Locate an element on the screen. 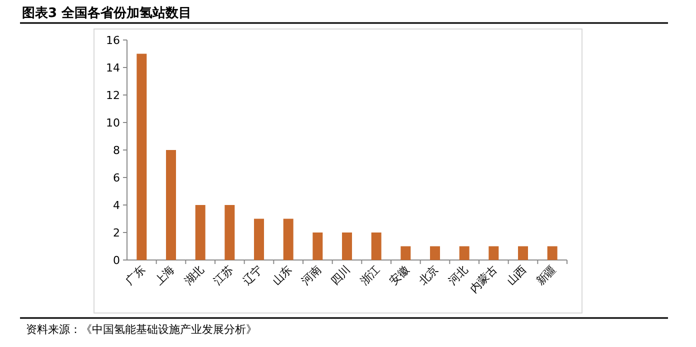  x-tick-label: 浙江 is located at coordinates (370, 275).